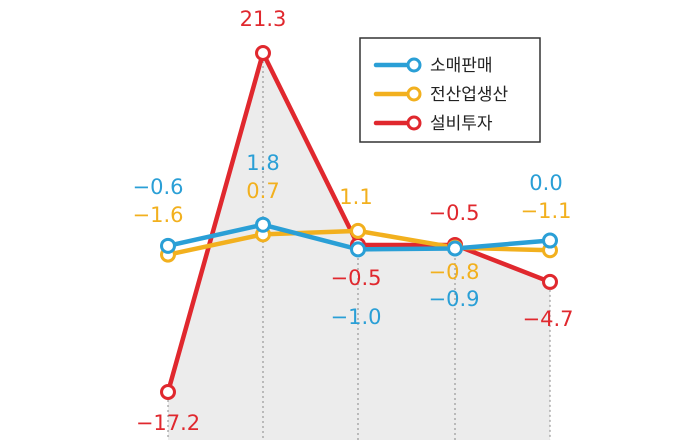 The image size is (686, 440). I want to click on investment-label-2: 21.3, so click(263, 19).